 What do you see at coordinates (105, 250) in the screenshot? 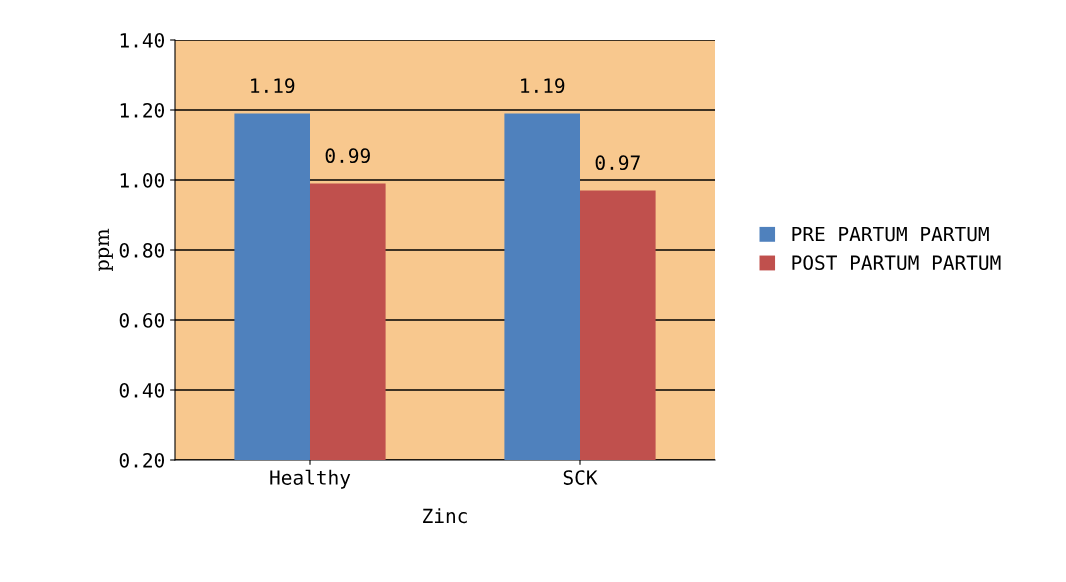
I see `y-axis-title: ppm` at bounding box center [105, 250].